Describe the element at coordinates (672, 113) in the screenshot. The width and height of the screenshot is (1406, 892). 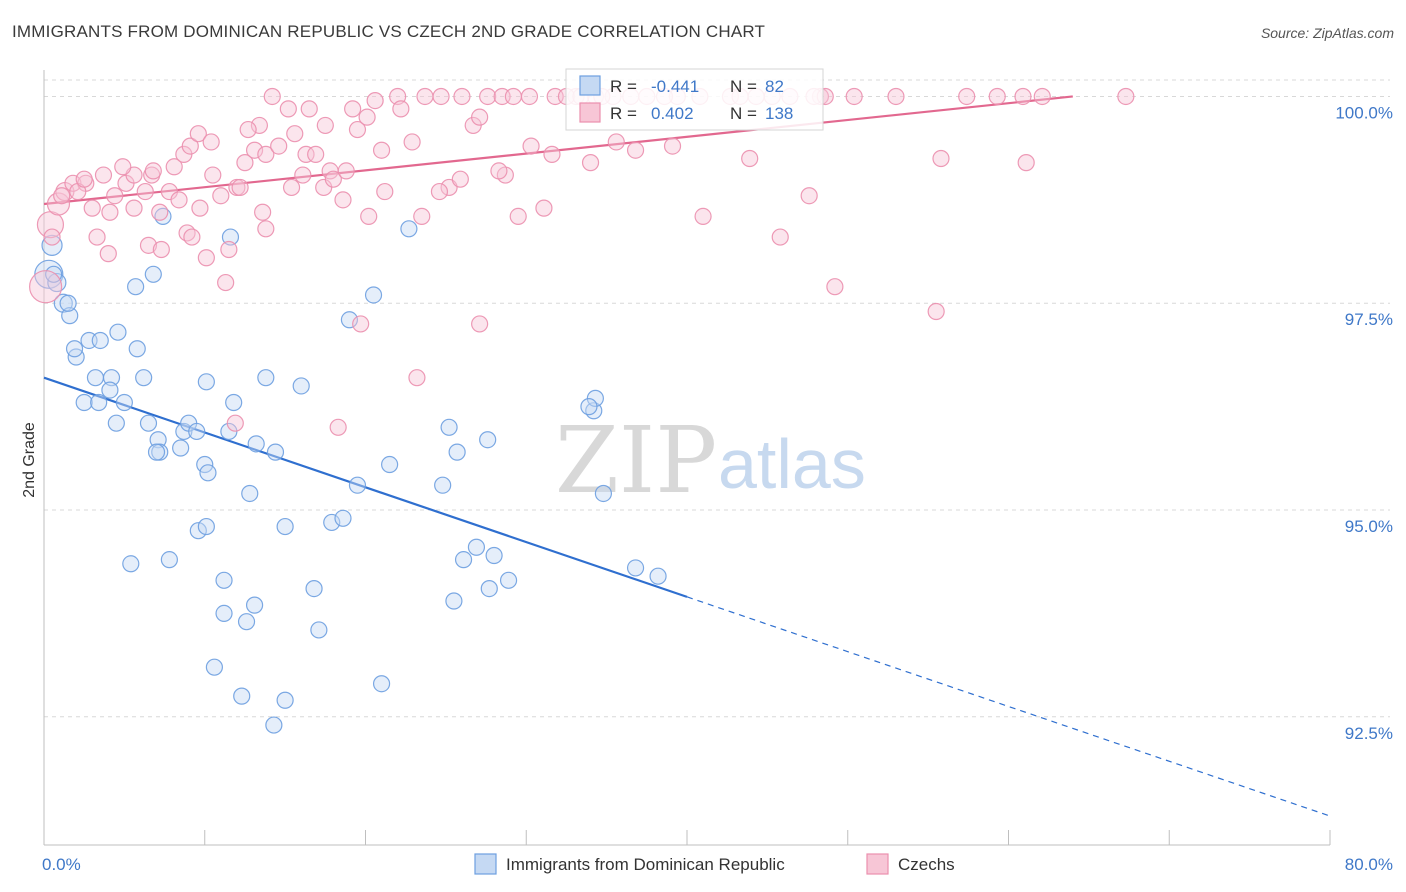
I see `stats-r-value: 0.402` at that location.